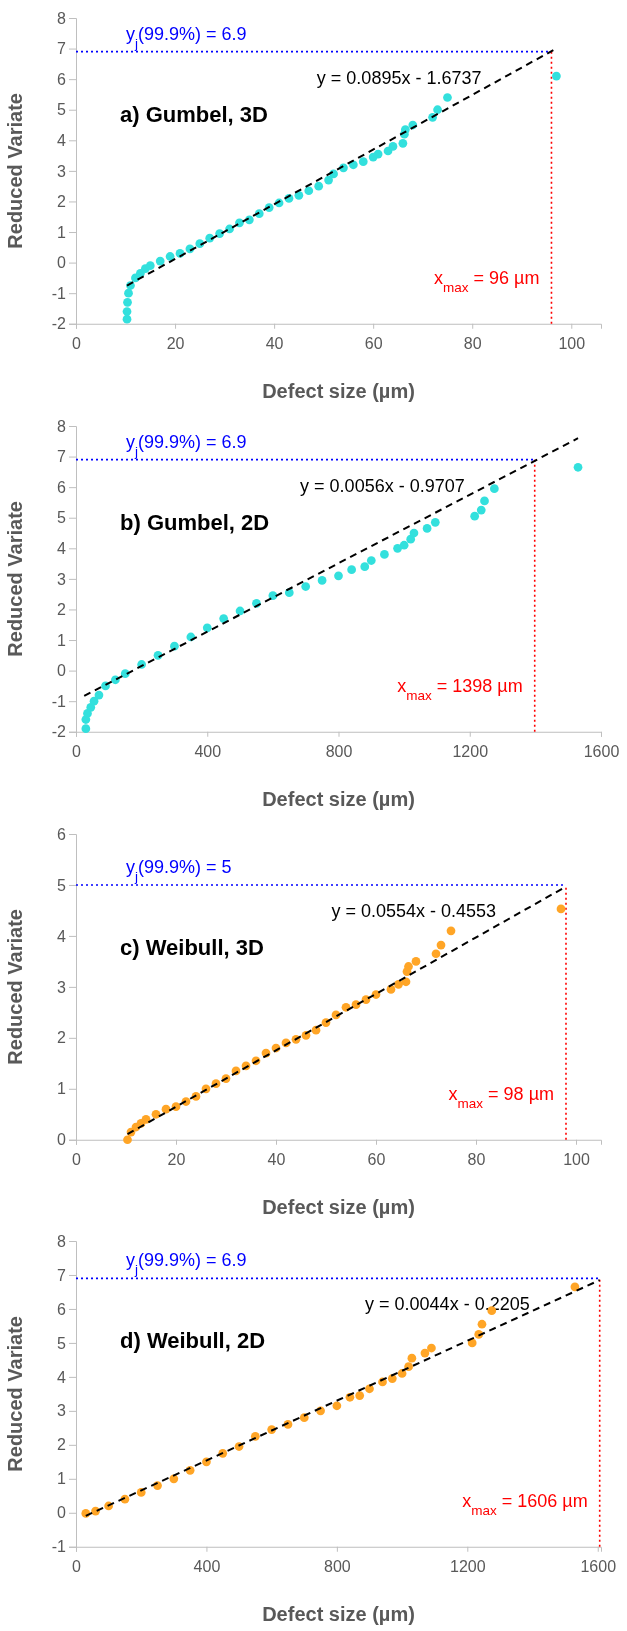 The width and height of the screenshot is (627, 1631). I want to click on ref-line-label: x$_{max}$ = 96 µm, so click(487, 281).